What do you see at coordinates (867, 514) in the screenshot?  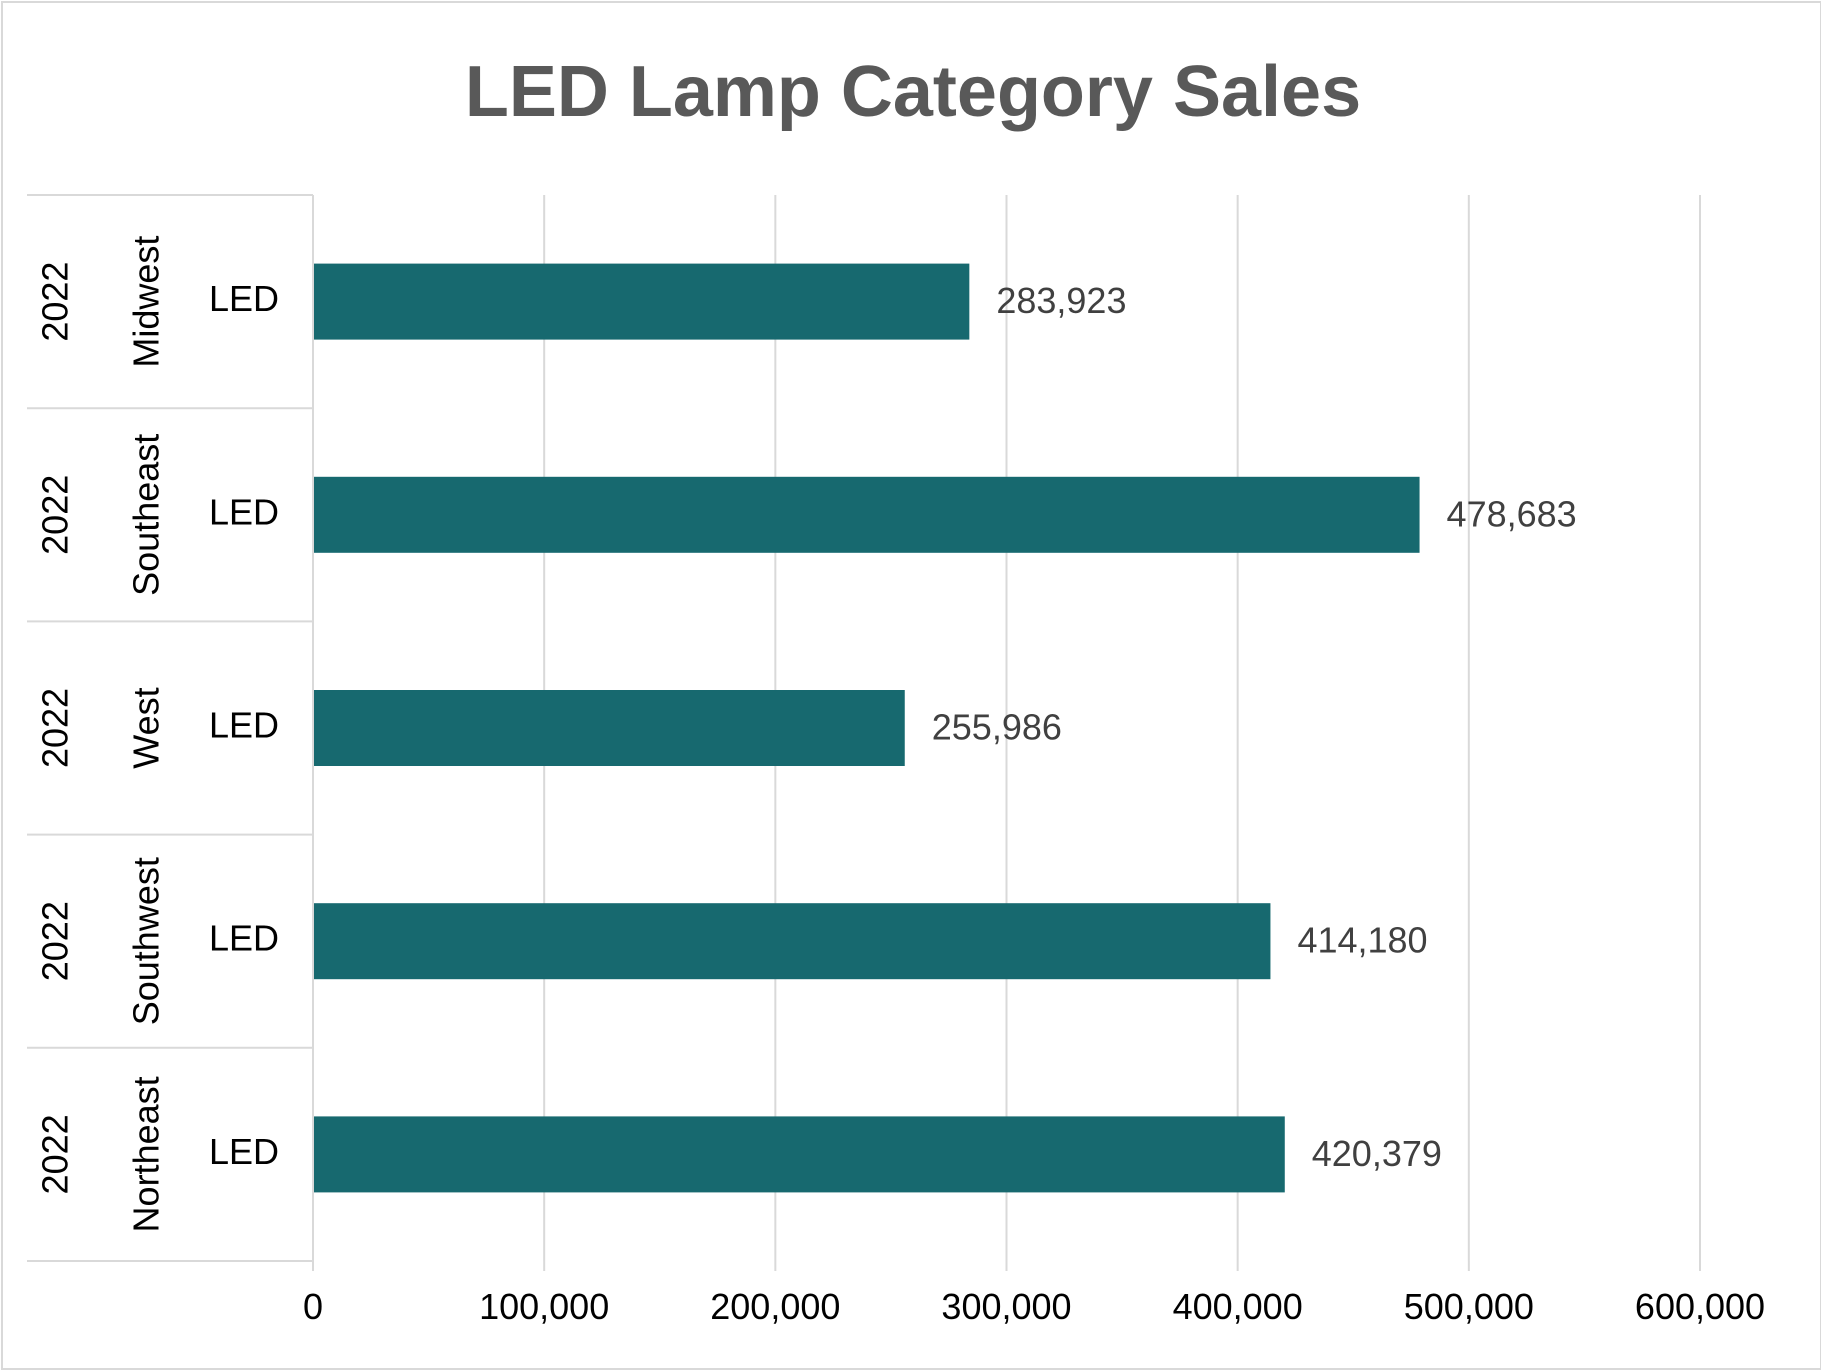 I see `bar-southeast` at bounding box center [867, 514].